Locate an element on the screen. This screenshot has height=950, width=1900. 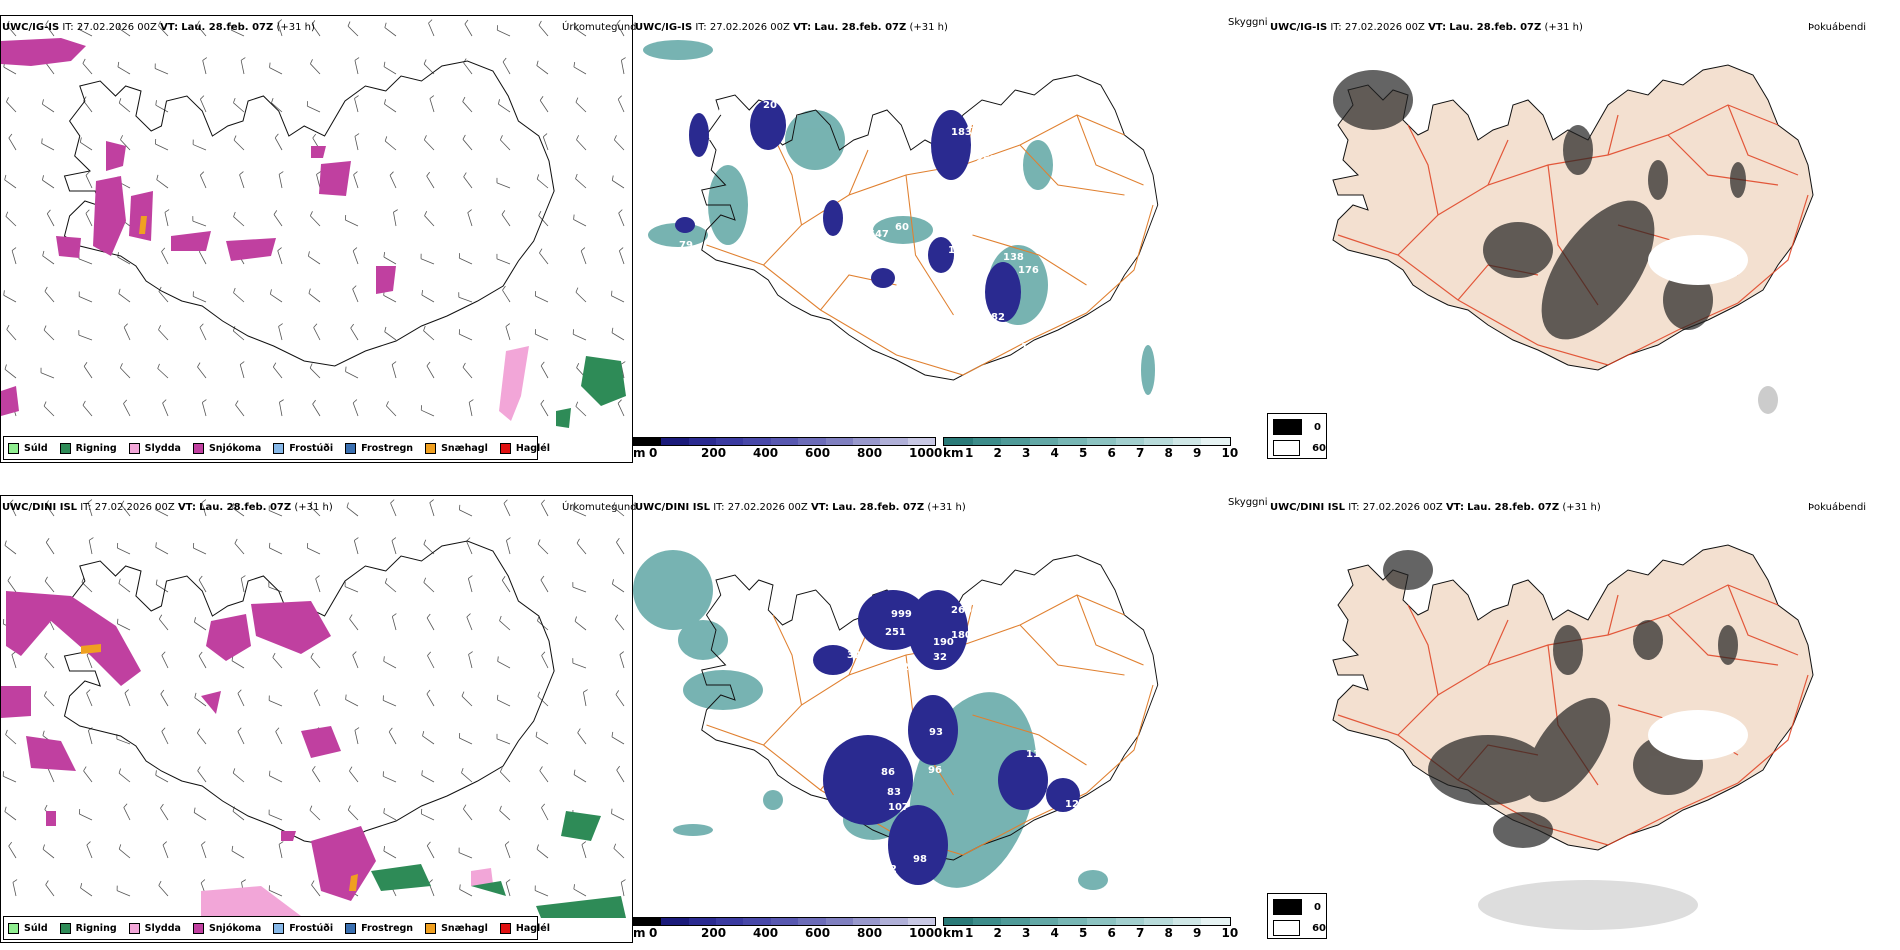
cloud-base-label: 17 is located at coordinates (795, 97).